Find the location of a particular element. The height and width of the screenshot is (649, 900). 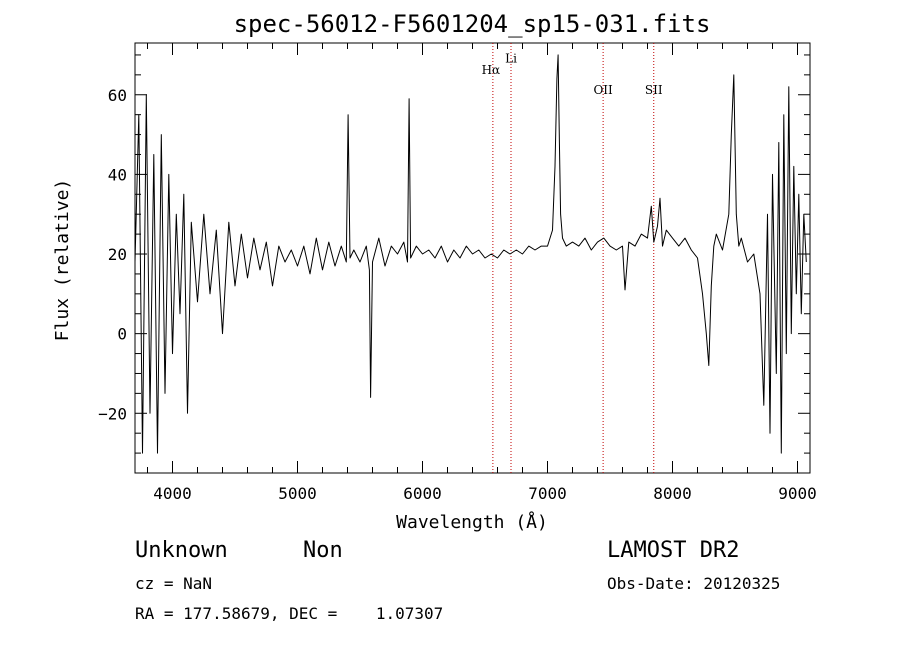

object-class-label: Unknown is located at coordinates (181, 550).